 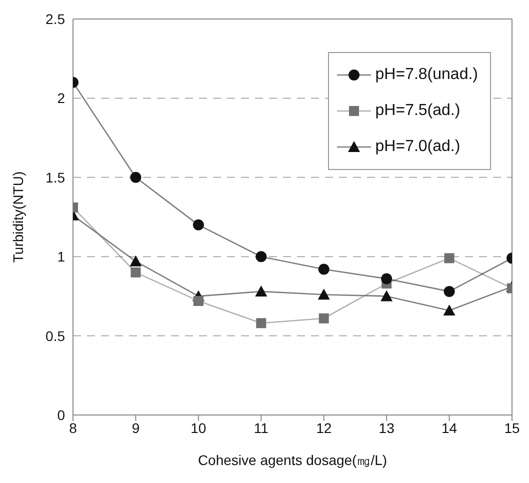 What do you see at coordinates (417, 111) in the screenshot?
I see `legend-label: pH=7.5(ad.)` at bounding box center [417, 111].